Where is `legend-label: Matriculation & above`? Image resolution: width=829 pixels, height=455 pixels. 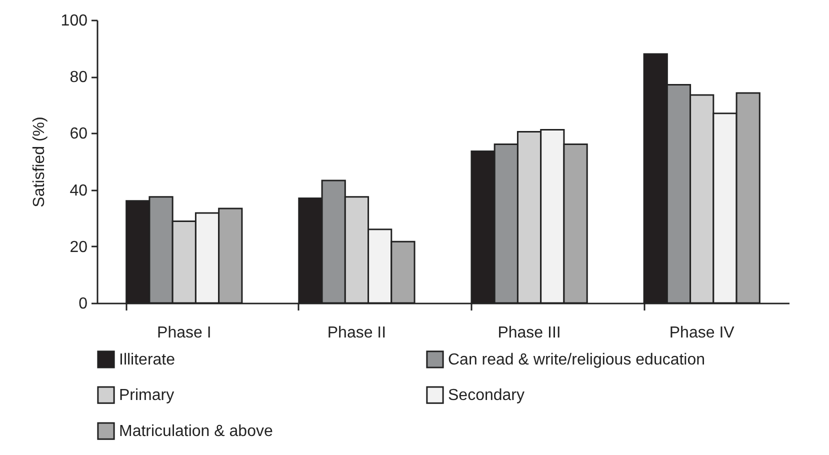
legend-label: Matriculation & above is located at coordinates (196, 431).